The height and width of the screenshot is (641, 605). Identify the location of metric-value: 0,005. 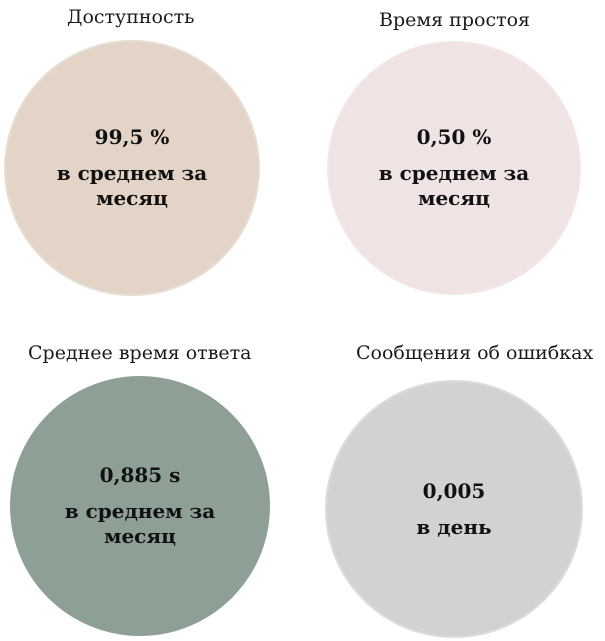
(454, 490).